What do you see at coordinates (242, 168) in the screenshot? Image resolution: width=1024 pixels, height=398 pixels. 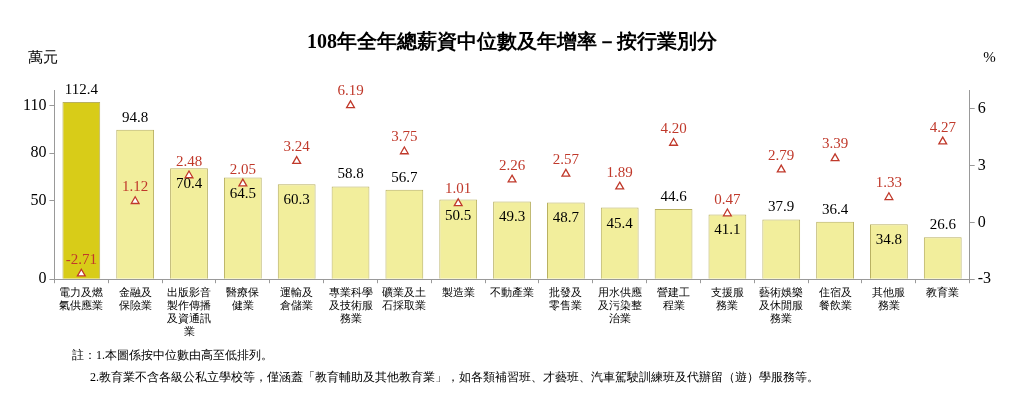 I see `data-label: 2.05` at bounding box center [242, 168].